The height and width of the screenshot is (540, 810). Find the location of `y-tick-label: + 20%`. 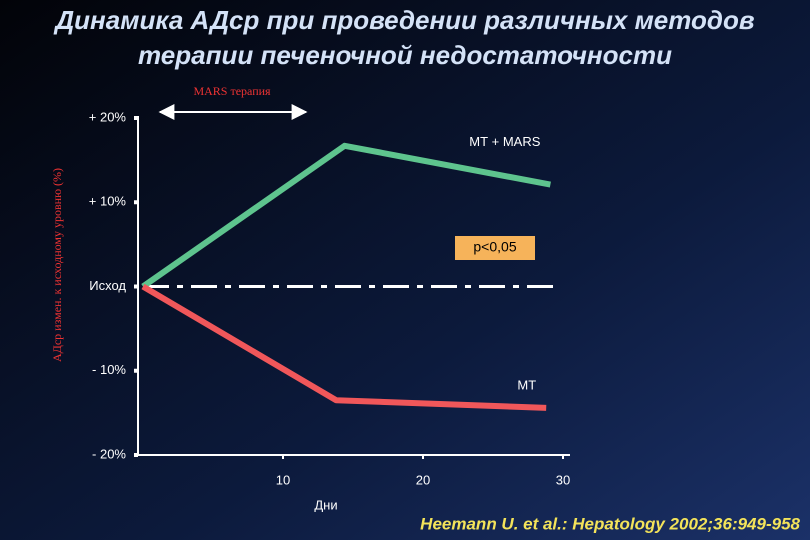

y-tick-label: + 20% is located at coordinates (108, 116).